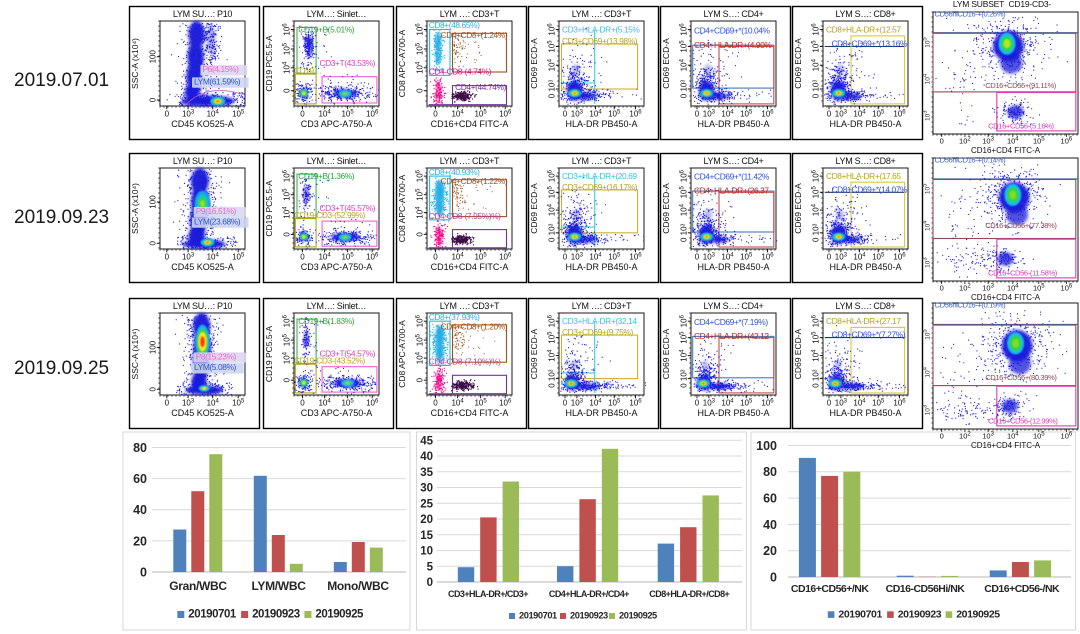 The image size is (1080, 634). Describe the element at coordinates (971, 13) in the screenshot. I see `svg-text: CD56hiCD16-+(0.26%)` at that location.